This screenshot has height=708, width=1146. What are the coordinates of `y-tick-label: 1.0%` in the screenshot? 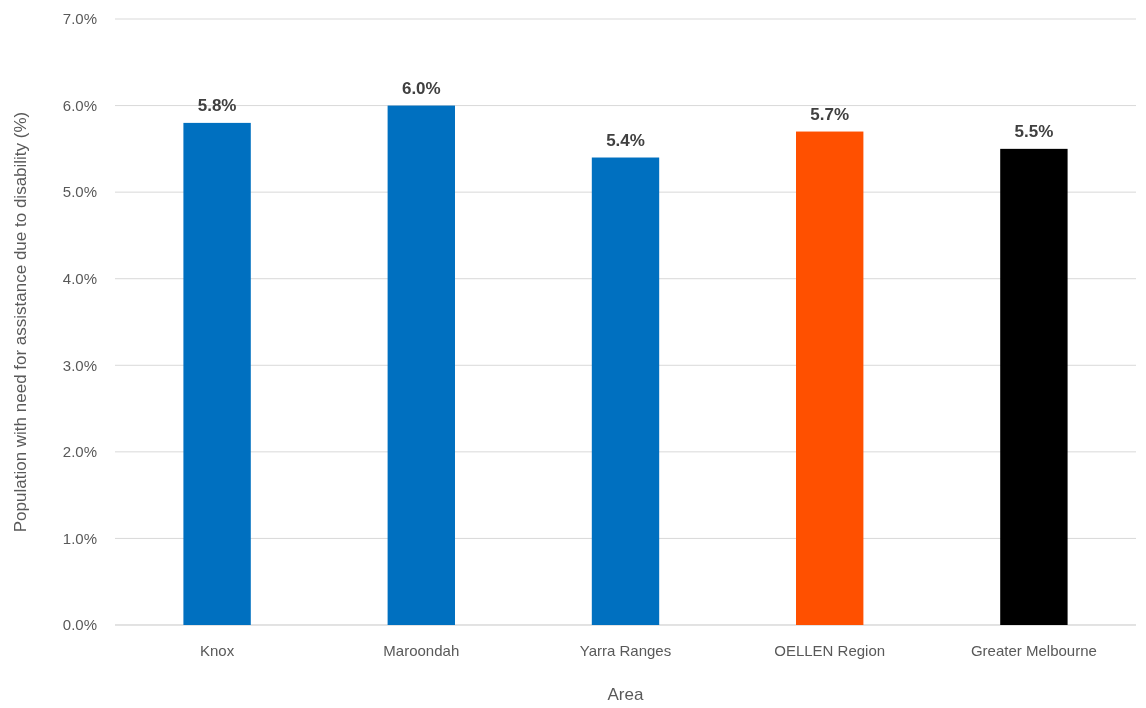 It's located at (79, 538).